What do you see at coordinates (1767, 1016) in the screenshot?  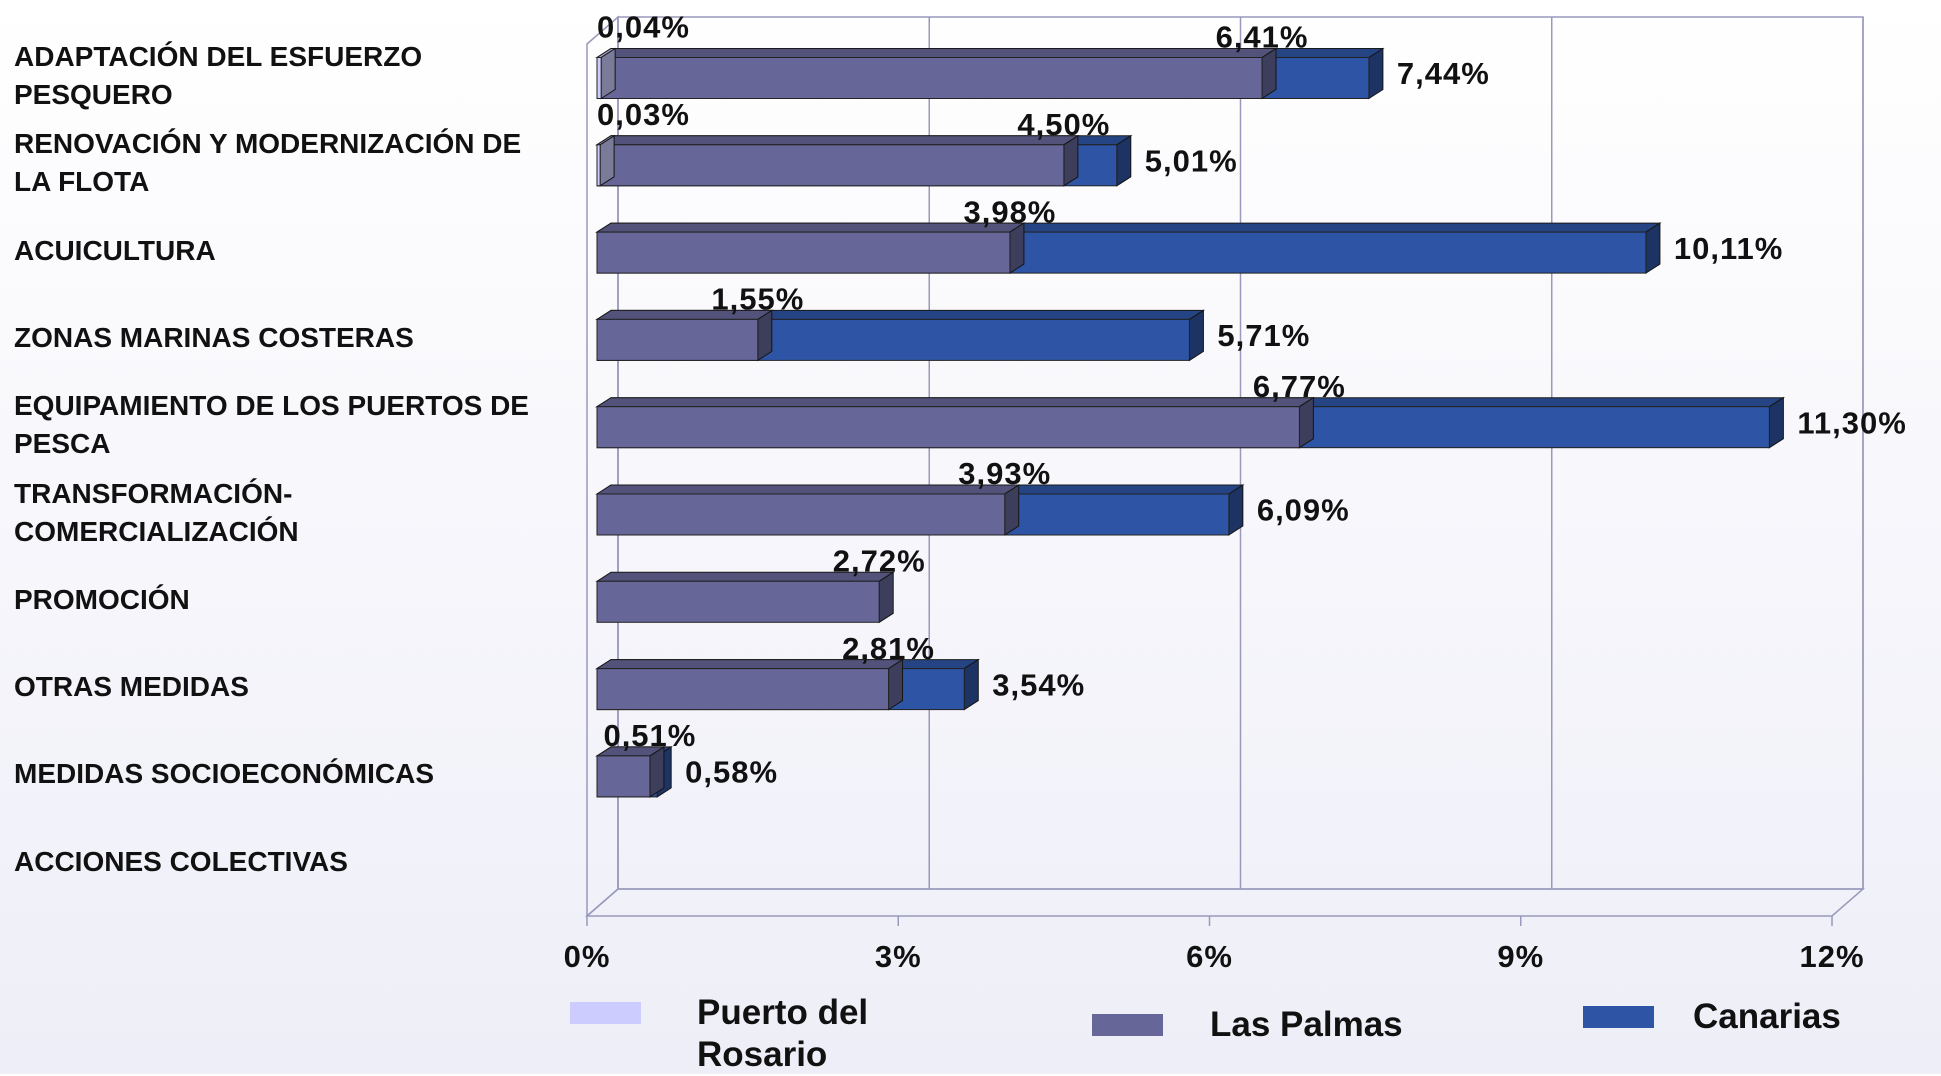 I see `legend-label: Canarias` at bounding box center [1767, 1016].